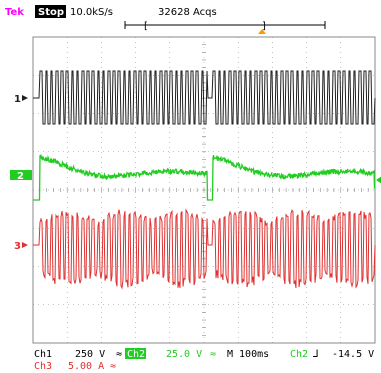 The width and height of the screenshot is (381, 373). Describe the element at coordinates (25, 98) in the screenshot. I see `ch1-arrow-icon` at that location.